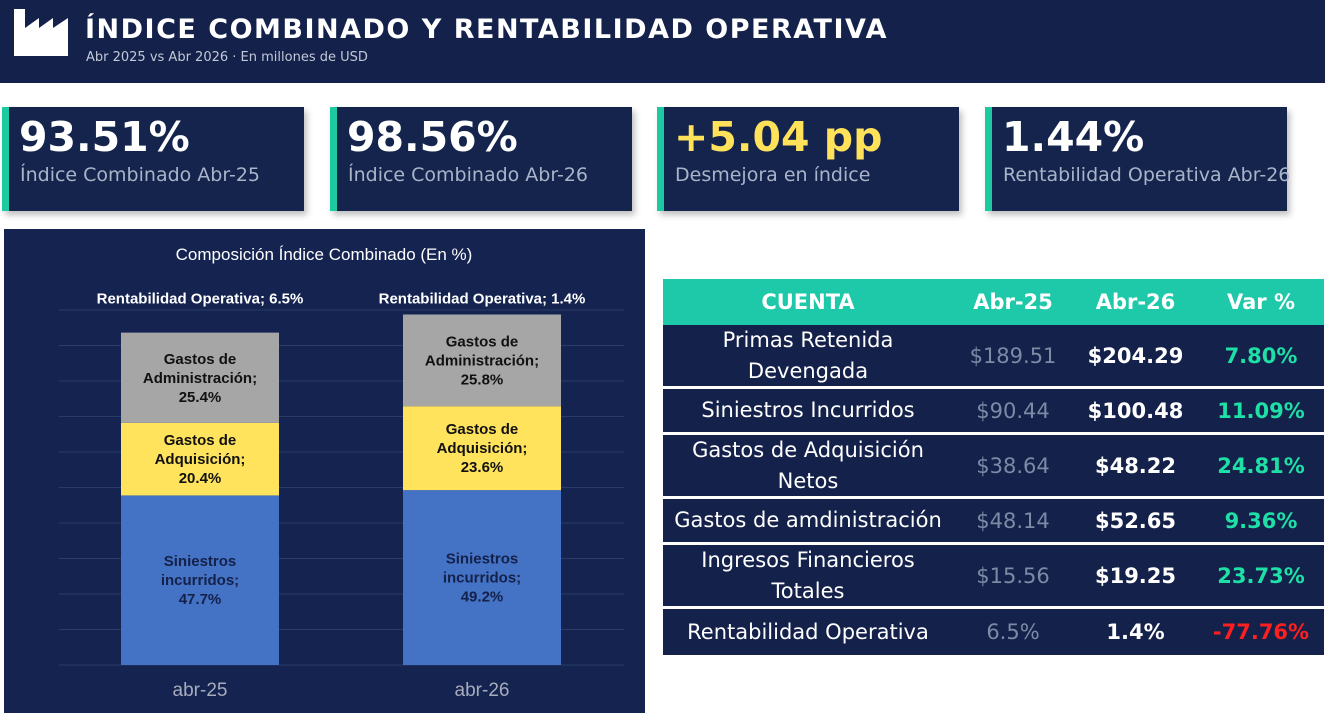 The width and height of the screenshot is (1325, 714). I want to click on table-header: CUENTA Abr-25 Abr-26 Var %, so click(993, 302).